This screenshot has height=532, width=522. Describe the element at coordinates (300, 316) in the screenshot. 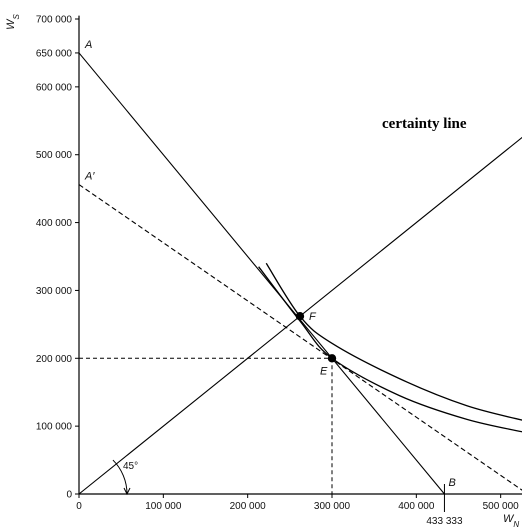

I see `point-f` at that location.